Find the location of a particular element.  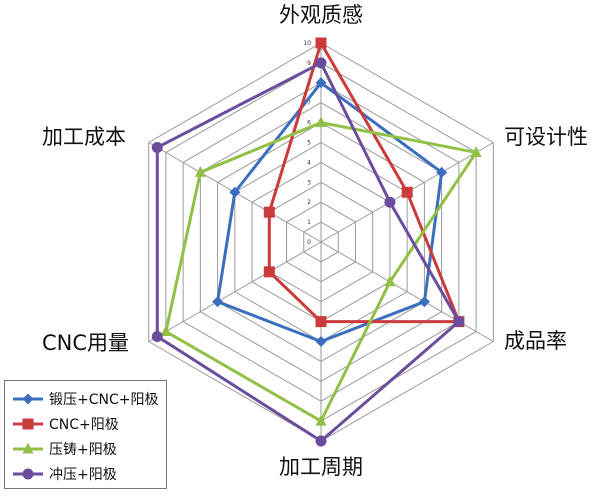

legend-label: 锻压+CNC+阳极 is located at coordinates (104, 399).